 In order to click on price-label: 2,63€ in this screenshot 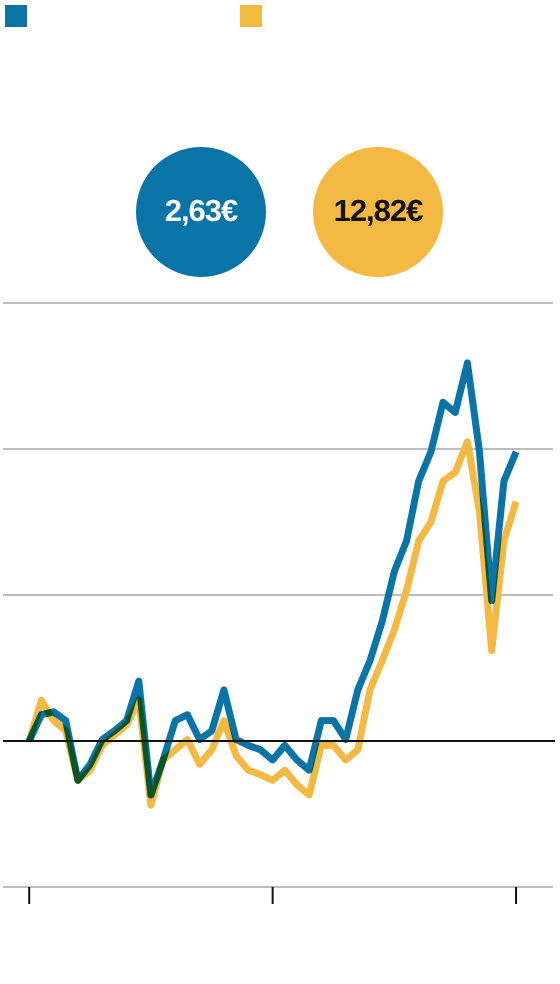, I will do `click(201, 210)`.